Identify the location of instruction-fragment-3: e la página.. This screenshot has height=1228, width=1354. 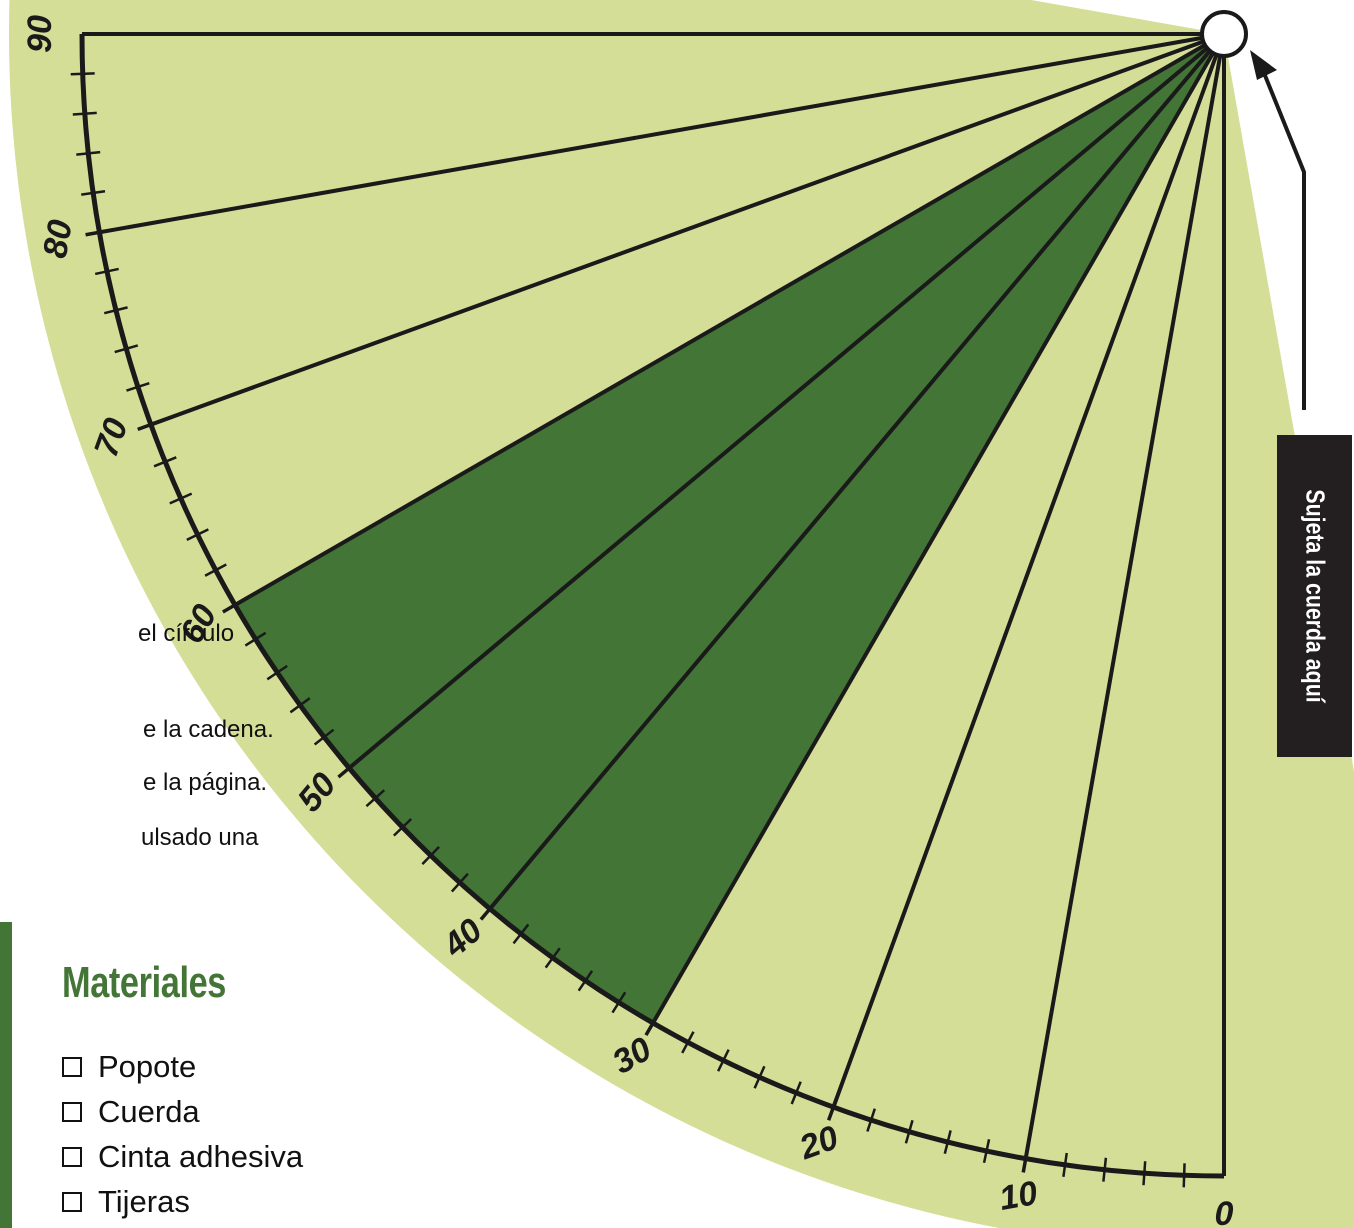
(205, 782).